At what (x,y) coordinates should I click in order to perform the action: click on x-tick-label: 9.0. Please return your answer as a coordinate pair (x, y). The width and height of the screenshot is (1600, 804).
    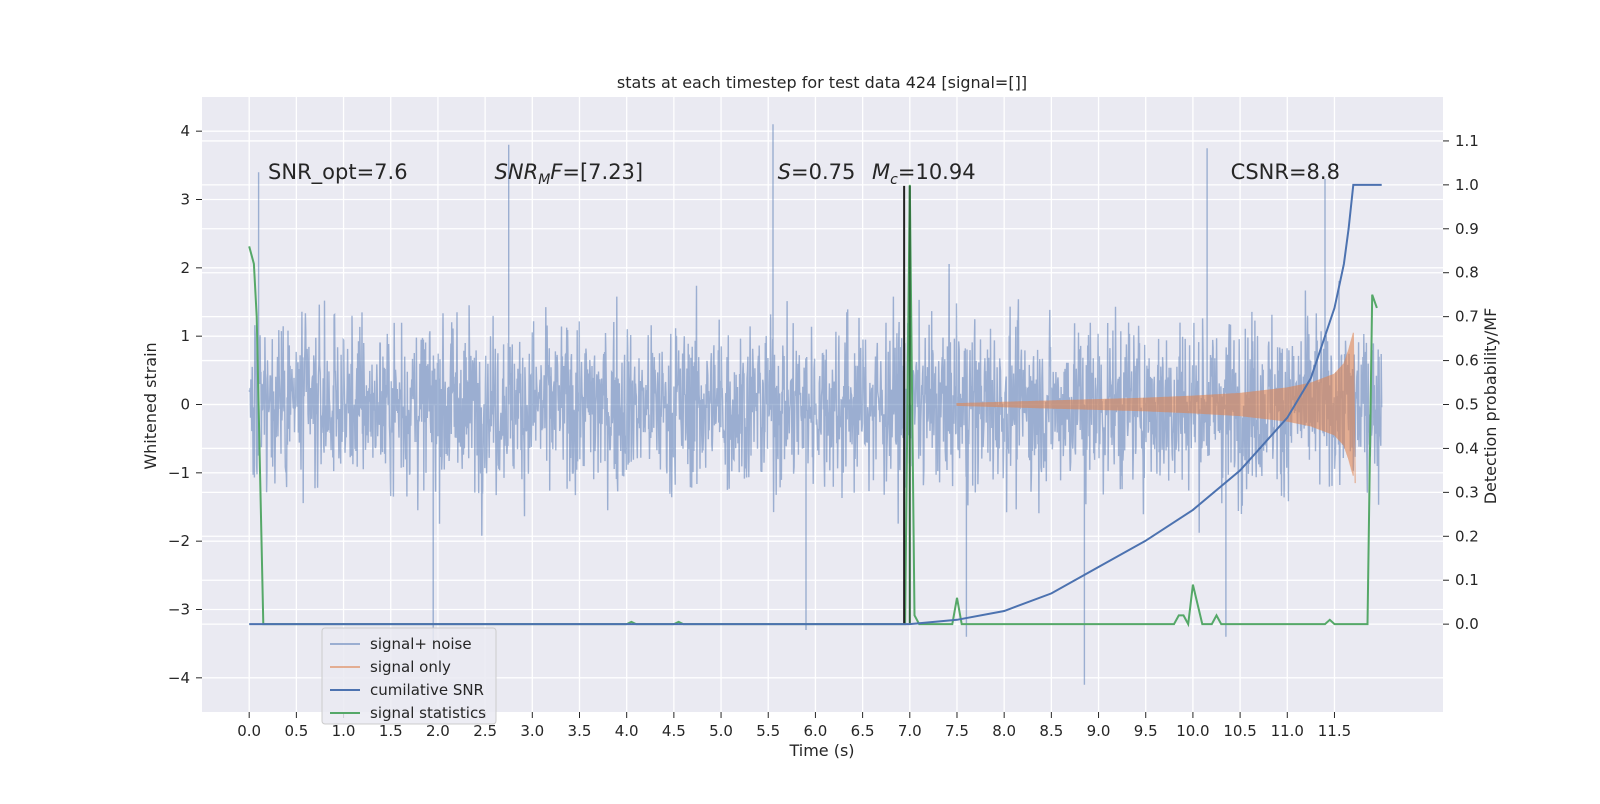
    Looking at the image, I should click on (1099, 731).